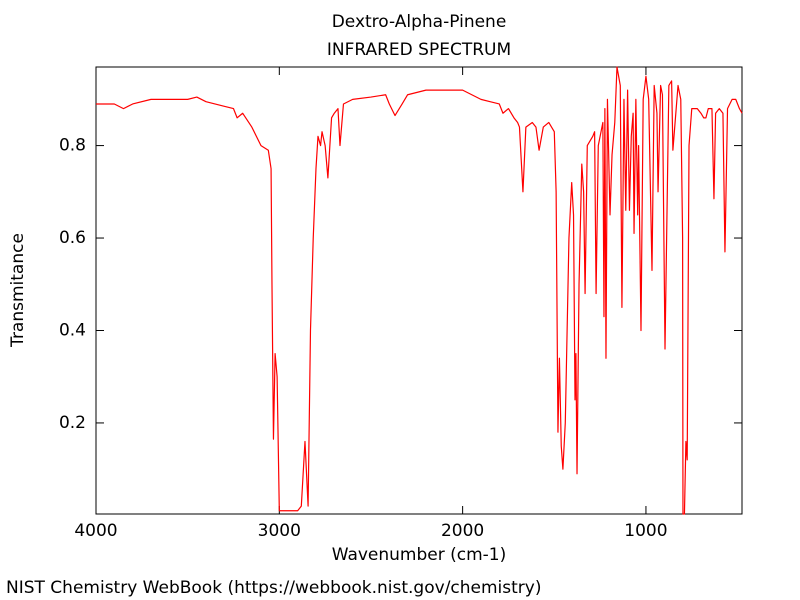  I want to click on y-tick-label: 0.8, so click(72, 146).